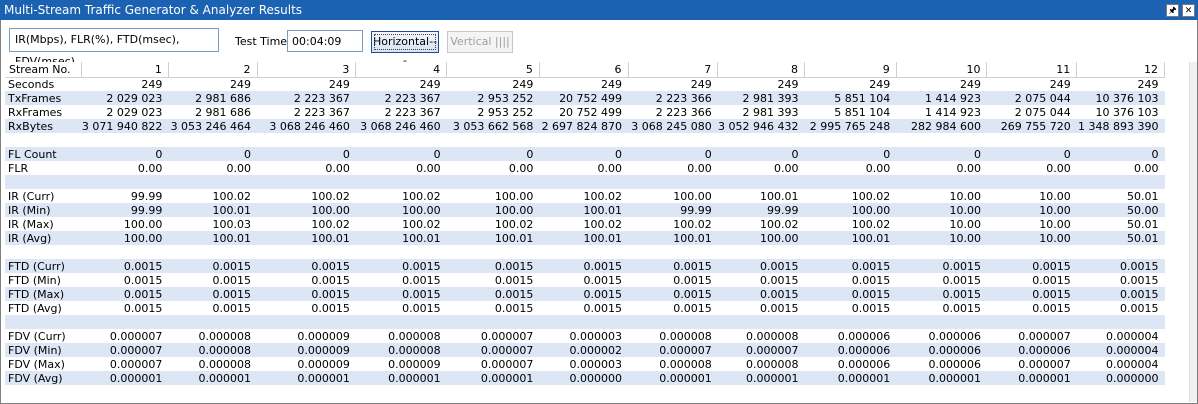  Describe the element at coordinates (591, 112) in the screenshot. I see `table-cell: 20 752 499` at that location.